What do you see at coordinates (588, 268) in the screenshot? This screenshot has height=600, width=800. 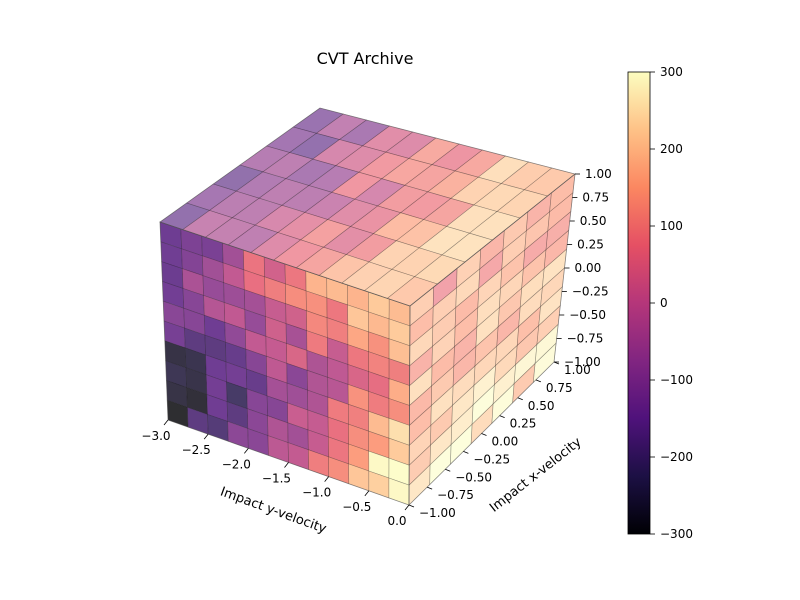 I see `z-tick-label: 0.00` at bounding box center [588, 268].